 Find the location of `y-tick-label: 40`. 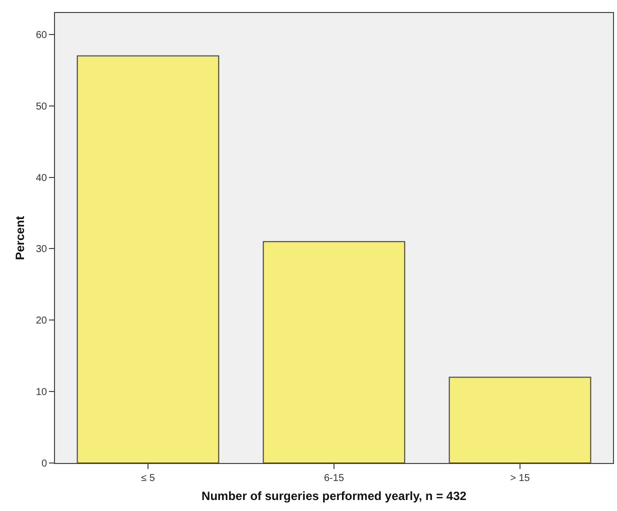

y-tick-label: 40 is located at coordinates (42, 178).